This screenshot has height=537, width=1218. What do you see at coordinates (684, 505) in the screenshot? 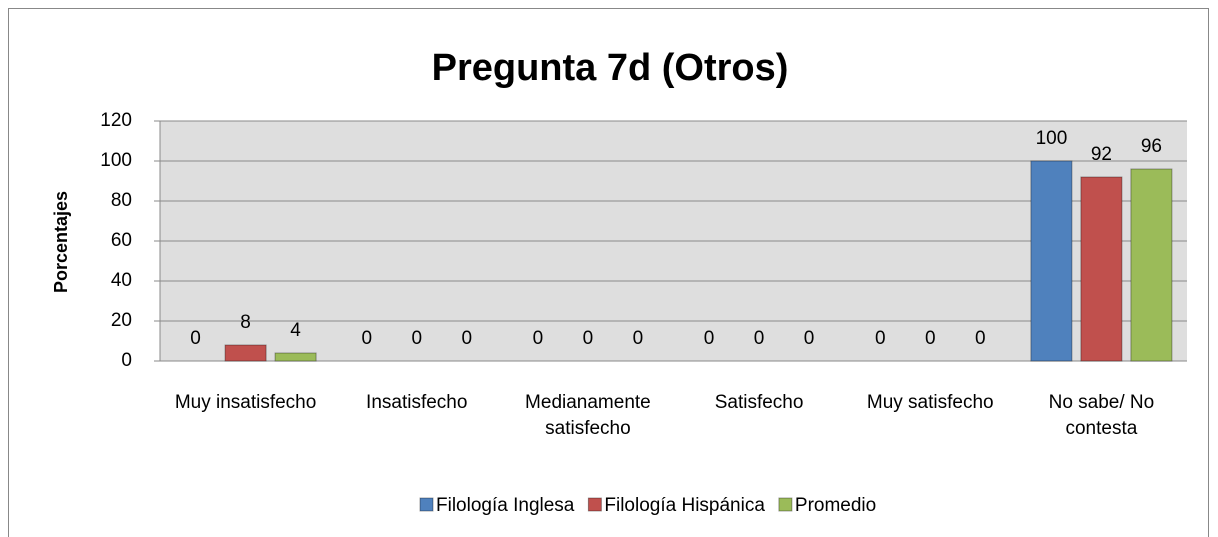
I see `legend-label: Filología Hispánica` at bounding box center [684, 505].